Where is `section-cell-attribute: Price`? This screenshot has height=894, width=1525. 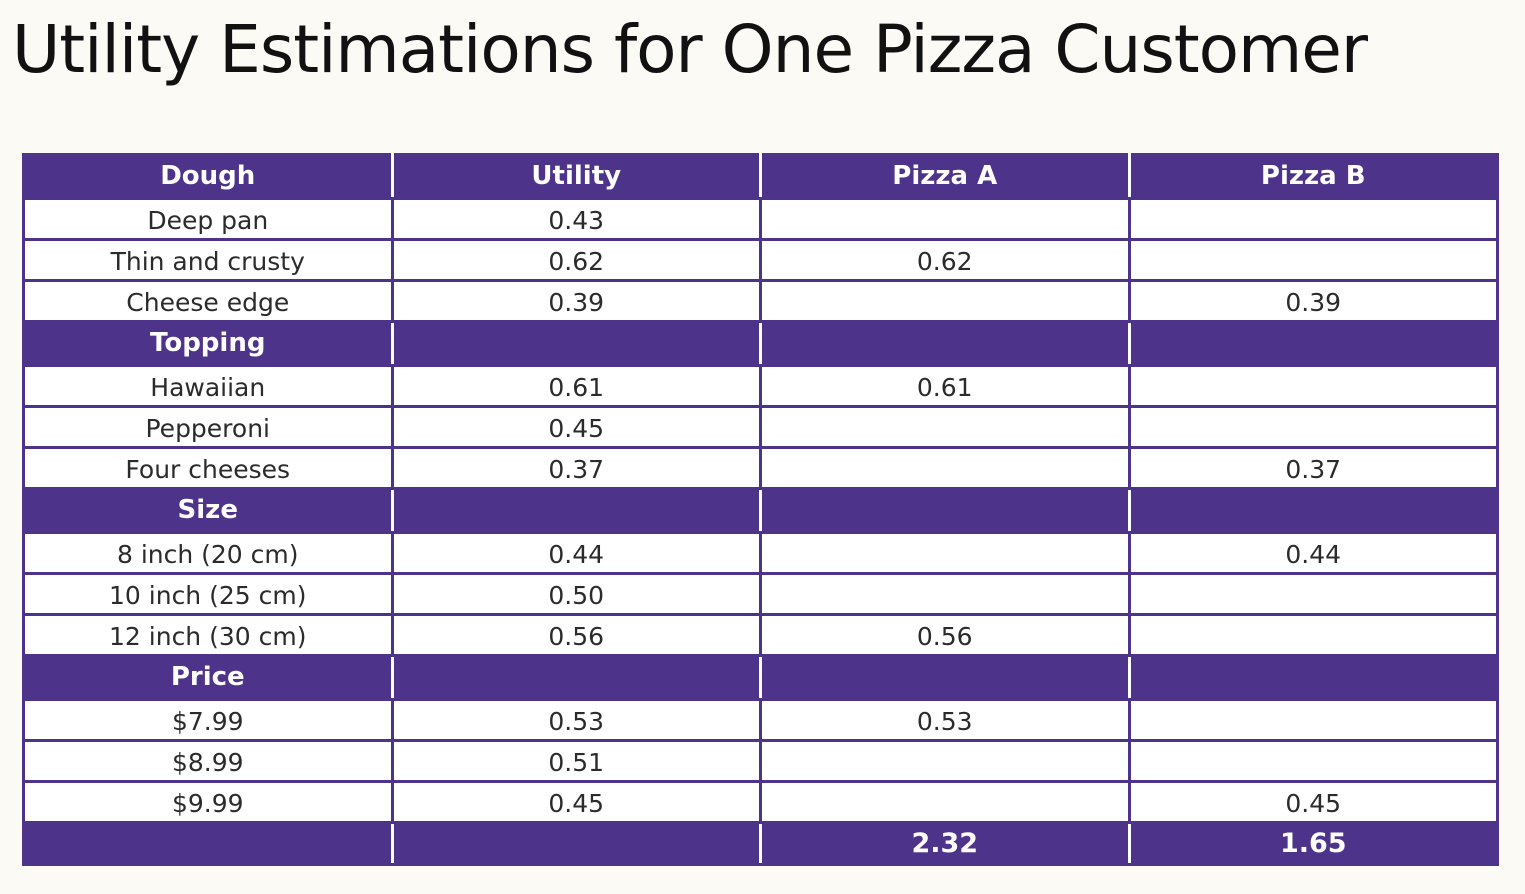 section-cell-attribute: Price is located at coordinates (208, 677).